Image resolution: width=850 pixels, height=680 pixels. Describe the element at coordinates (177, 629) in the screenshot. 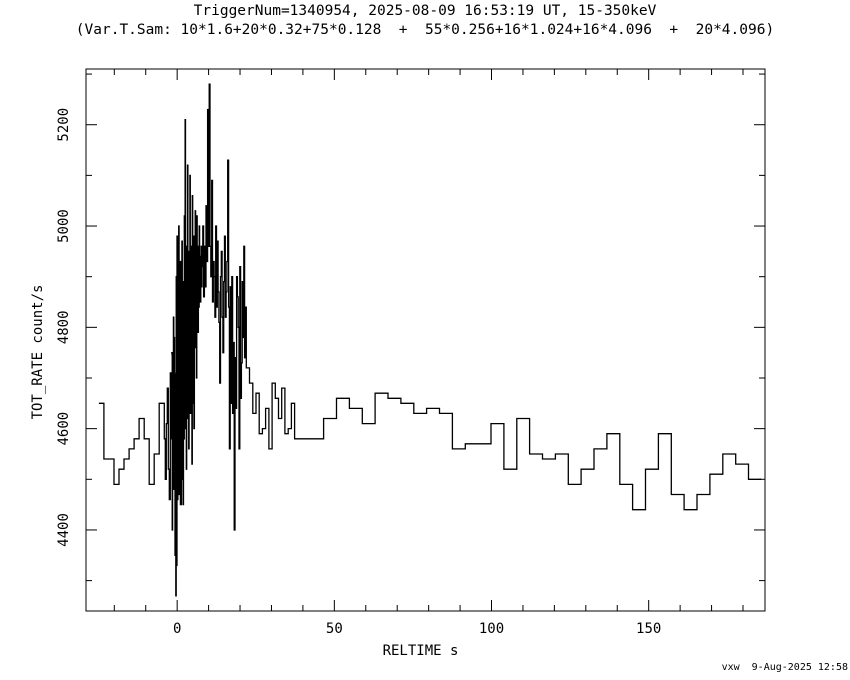

I see `x-tick-label: 0` at that location.